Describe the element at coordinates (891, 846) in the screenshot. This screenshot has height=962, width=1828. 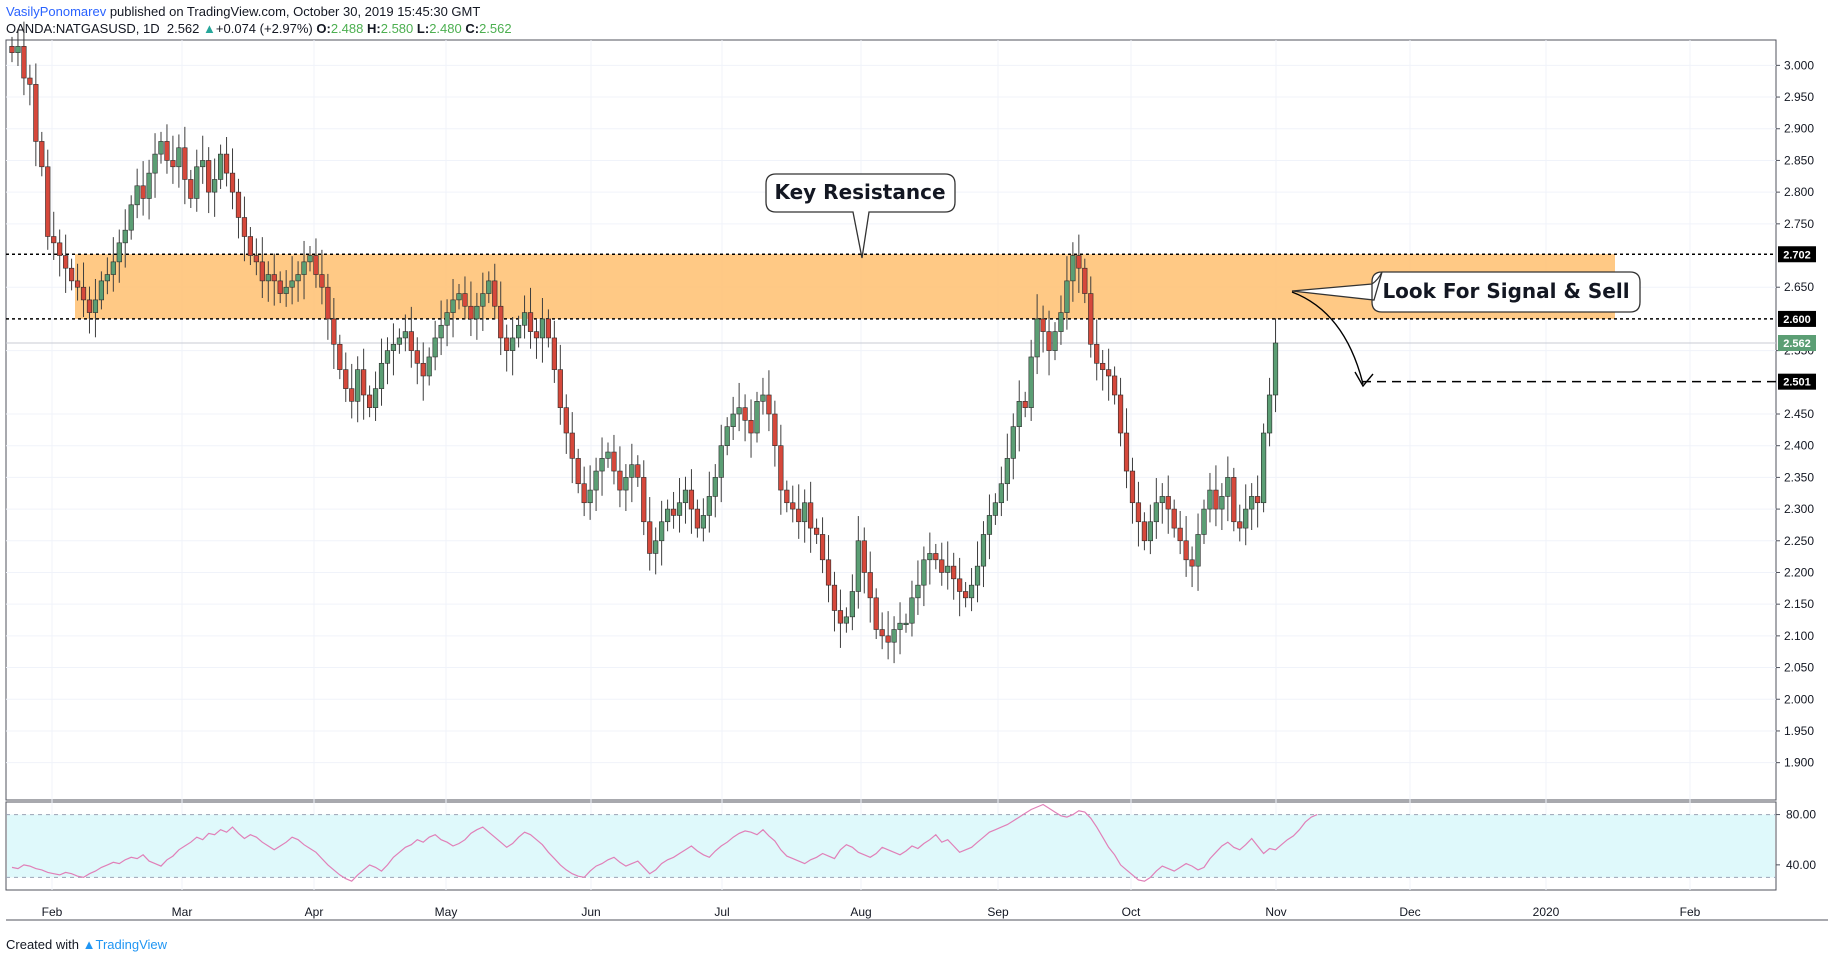
I see `rsi-pane-frame` at that location.